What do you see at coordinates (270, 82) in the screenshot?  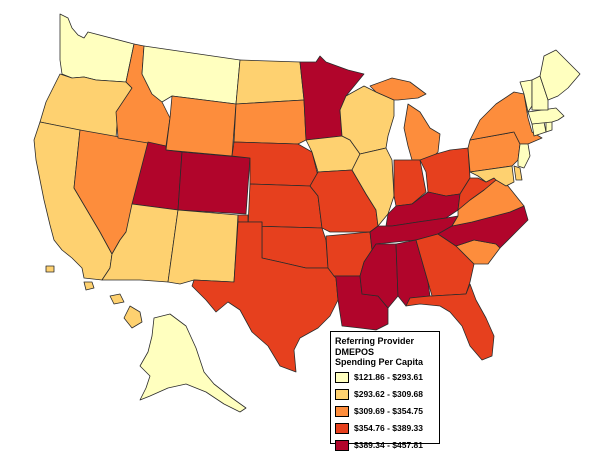 I see `state-nd` at bounding box center [270, 82].